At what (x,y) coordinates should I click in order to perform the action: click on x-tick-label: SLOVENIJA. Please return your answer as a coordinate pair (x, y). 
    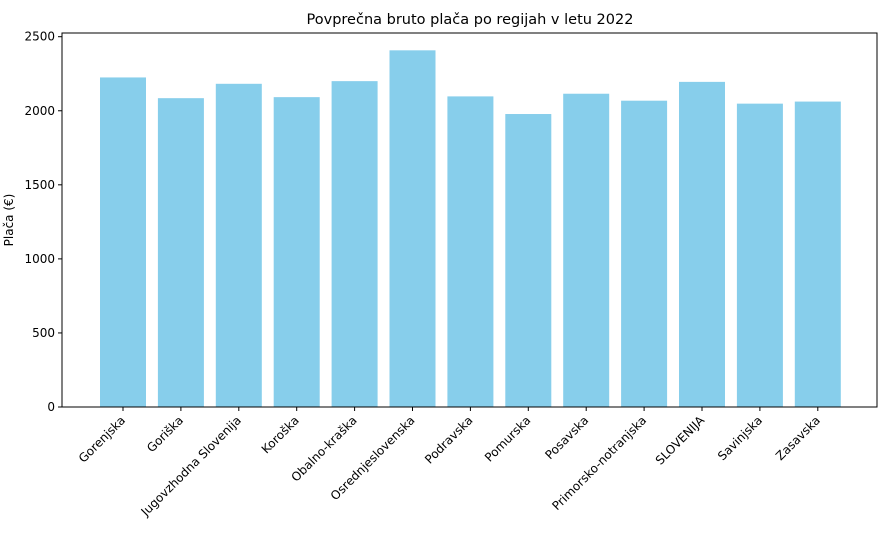
    Looking at the image, I should click on (680, 440).